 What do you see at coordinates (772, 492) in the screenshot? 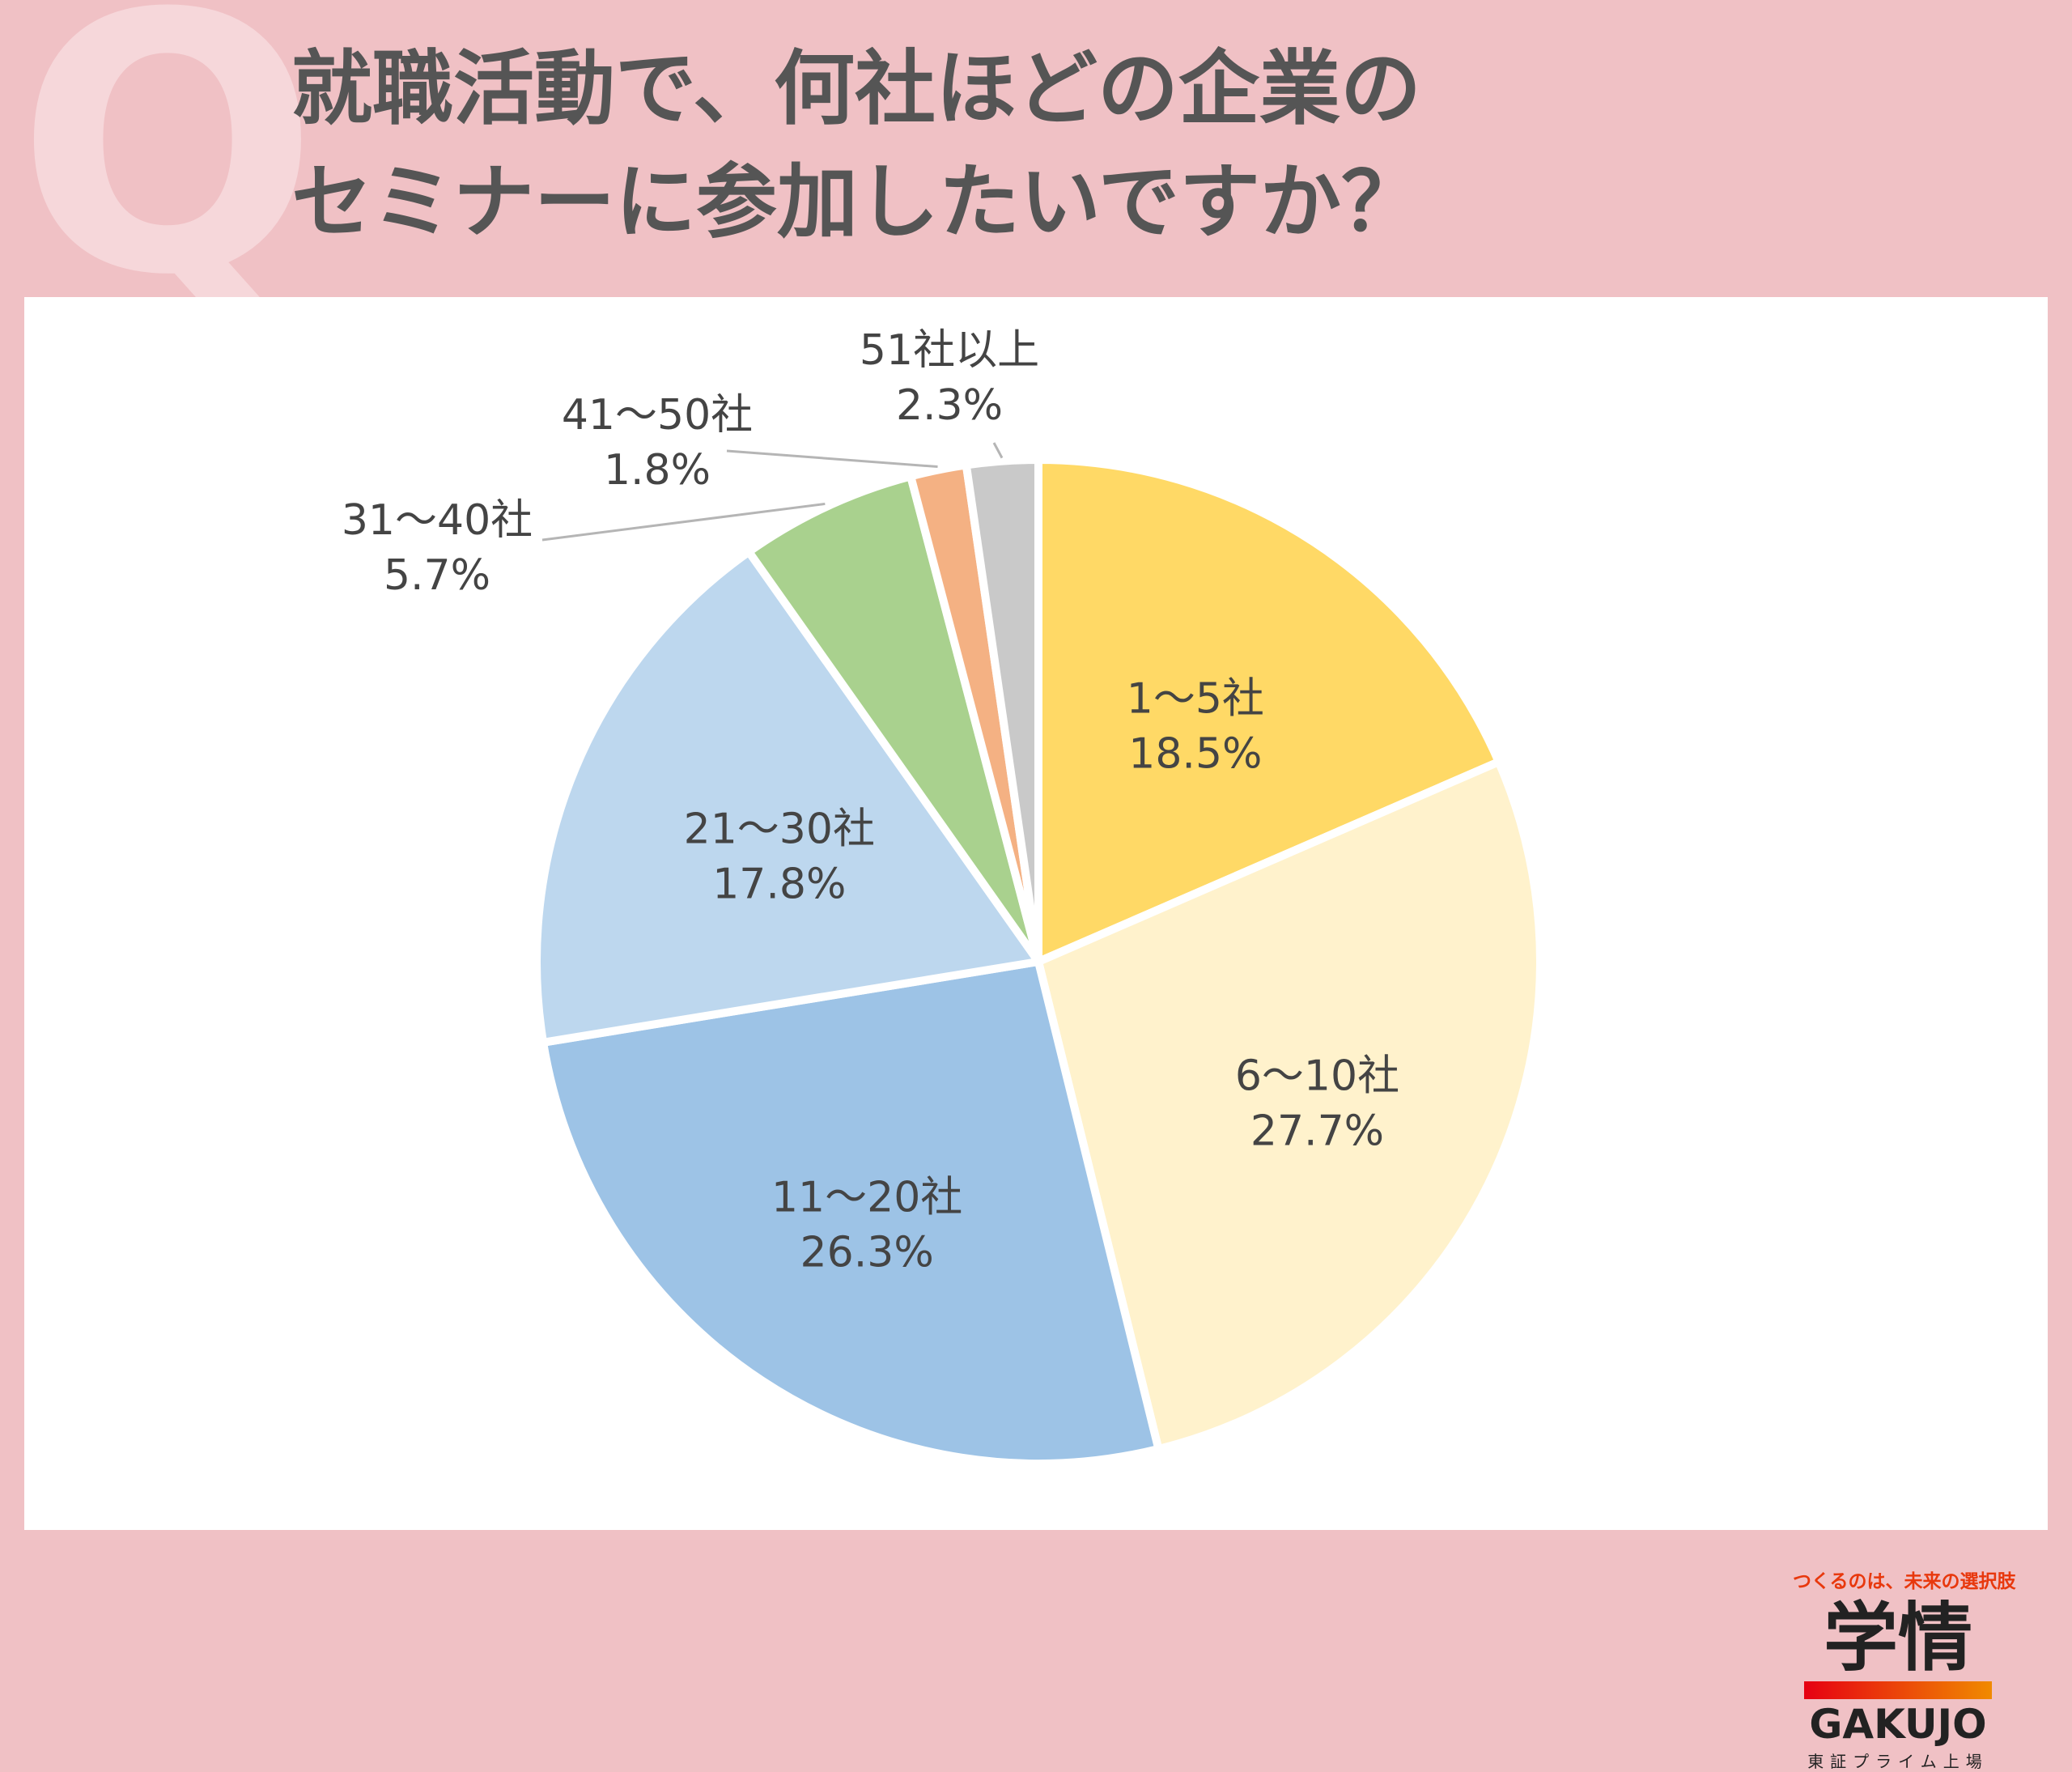
I see `leader-lines` at bounding box center [772, 492].